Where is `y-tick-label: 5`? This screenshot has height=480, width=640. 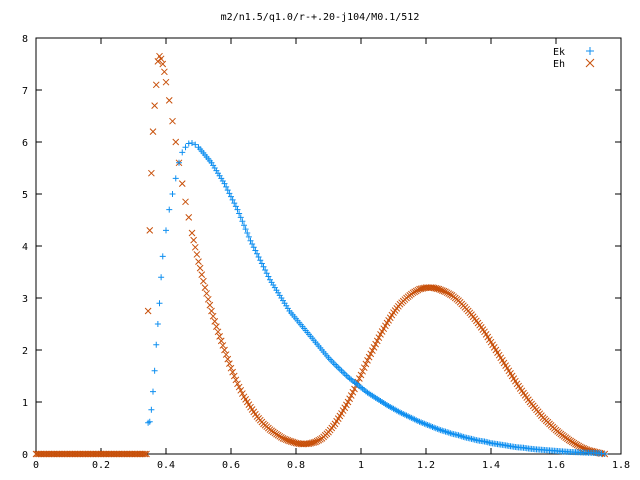 y-tick-label: 5 is located at coordinates (25, 195).